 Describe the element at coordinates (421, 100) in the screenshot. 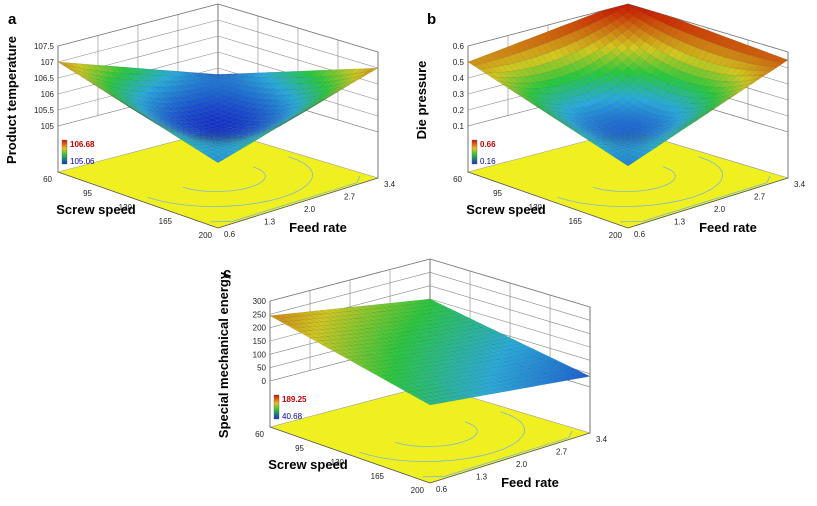

I see `response-axis-title: Die pressure` at that location.